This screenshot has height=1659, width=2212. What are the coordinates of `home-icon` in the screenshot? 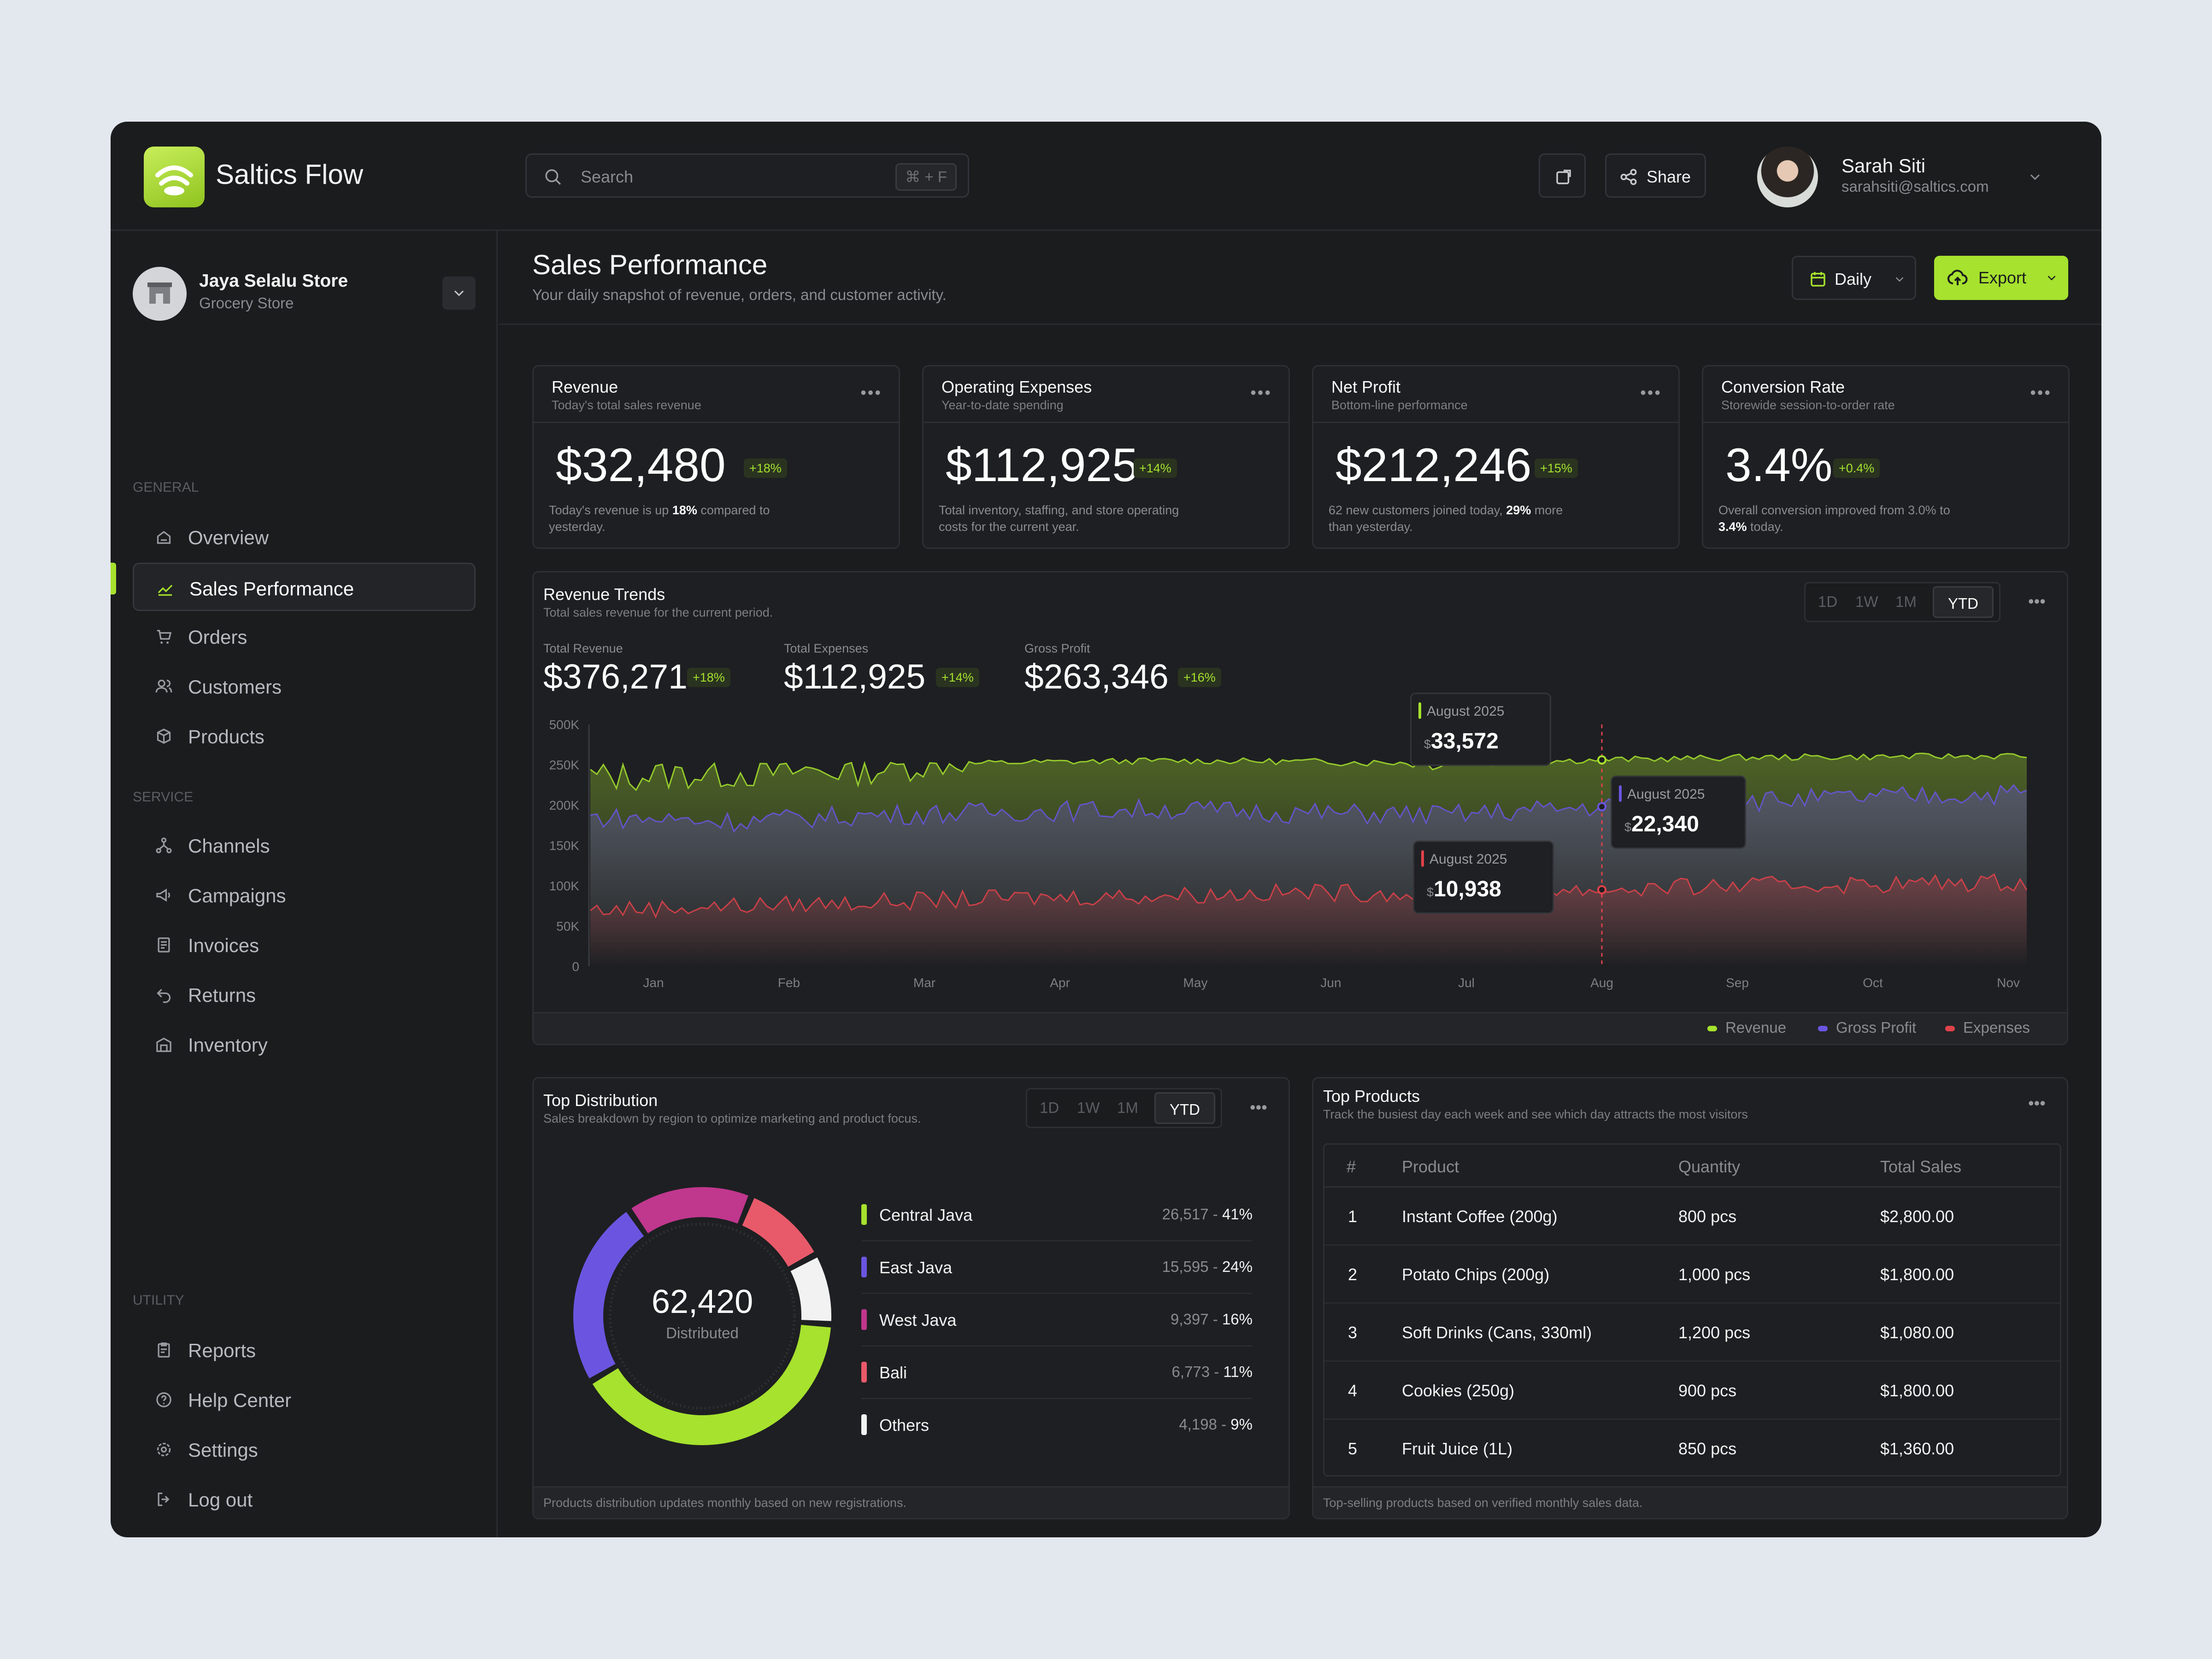 It's located at (164, 537).